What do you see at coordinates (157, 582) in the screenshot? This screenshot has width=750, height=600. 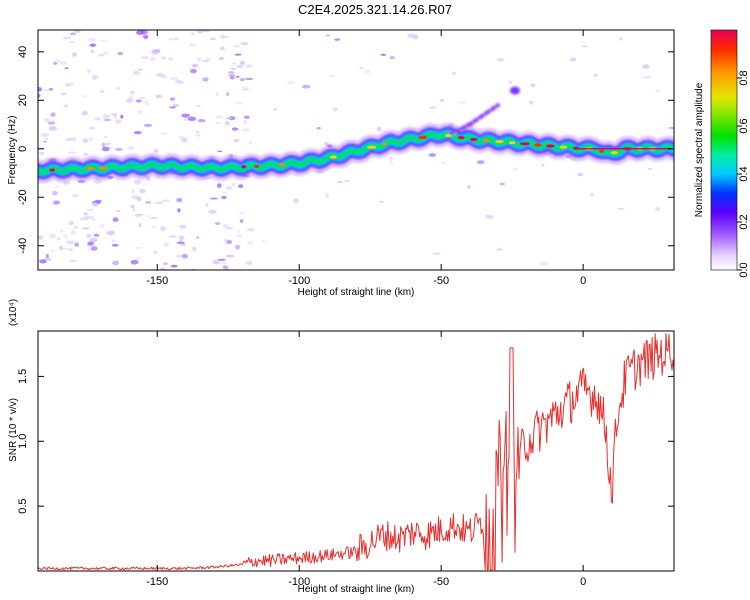 I see `x-tick-label: -150` at bounding box center [157, 582].